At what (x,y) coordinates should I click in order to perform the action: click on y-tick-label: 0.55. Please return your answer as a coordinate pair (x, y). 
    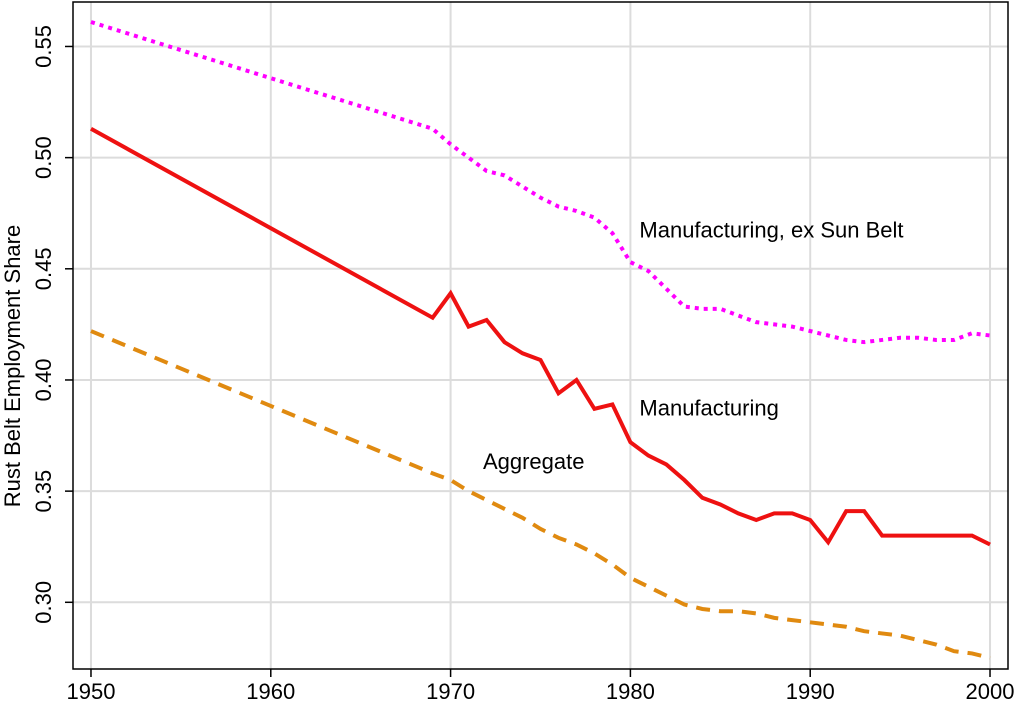
    Looking at the image, I should click on (43, 46).